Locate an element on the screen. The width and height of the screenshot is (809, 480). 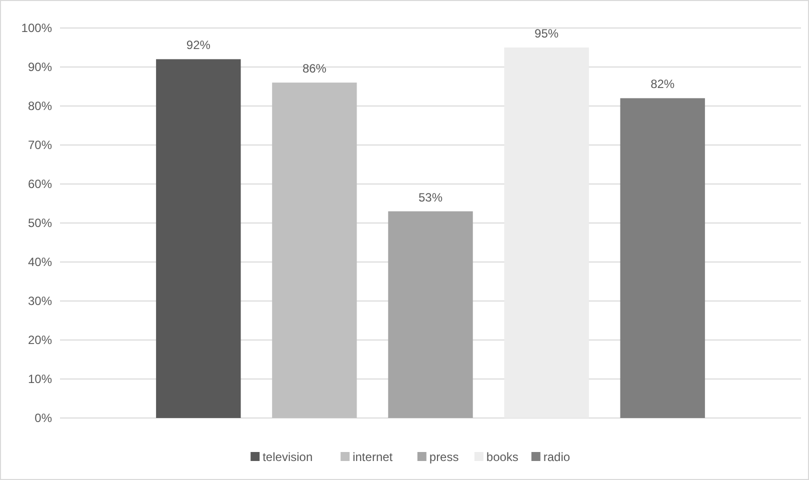
y-tick-label: 50% is located at coordinates (40, 223).